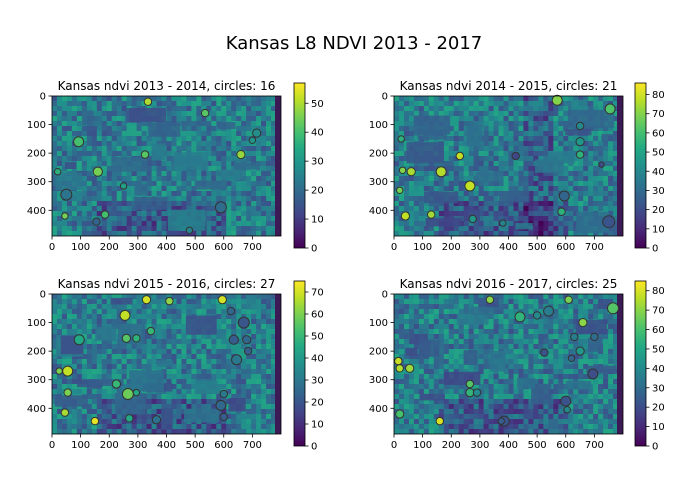  Describe the element at coordinates (655, 249) in the screenshot. I see `colorbar-tick-label: 0` at that location.